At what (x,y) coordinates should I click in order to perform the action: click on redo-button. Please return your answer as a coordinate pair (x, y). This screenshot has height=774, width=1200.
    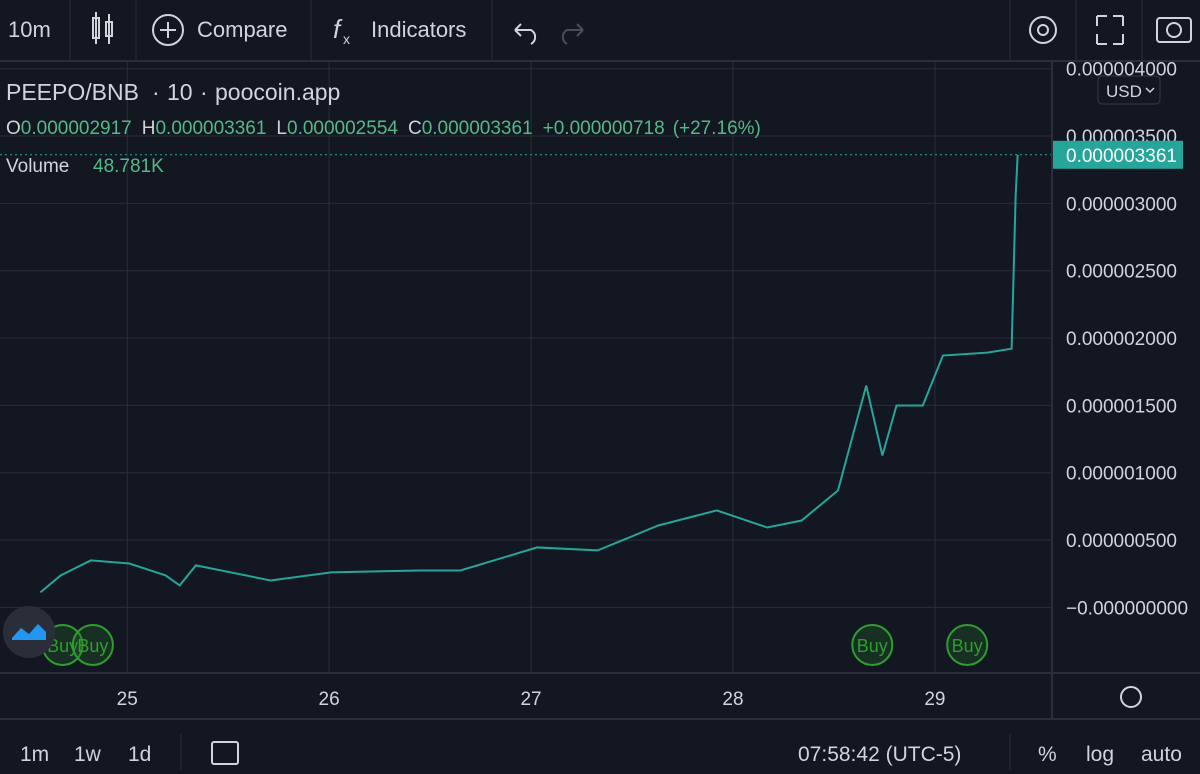
    Looking at the image, I should click on (572, 34).